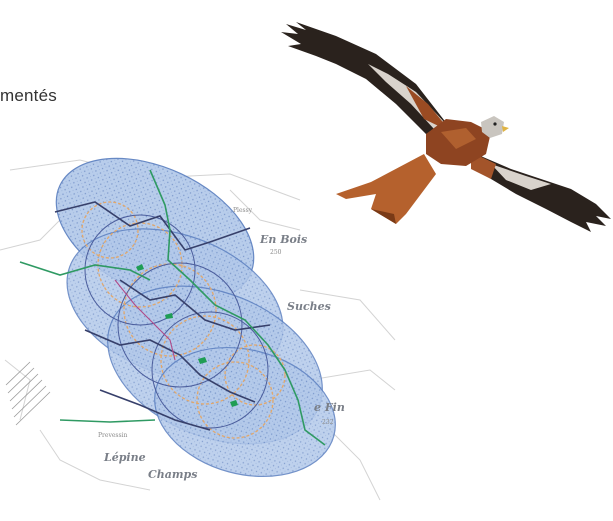  I want to click on label-champs: Champs, so click(172, 474).